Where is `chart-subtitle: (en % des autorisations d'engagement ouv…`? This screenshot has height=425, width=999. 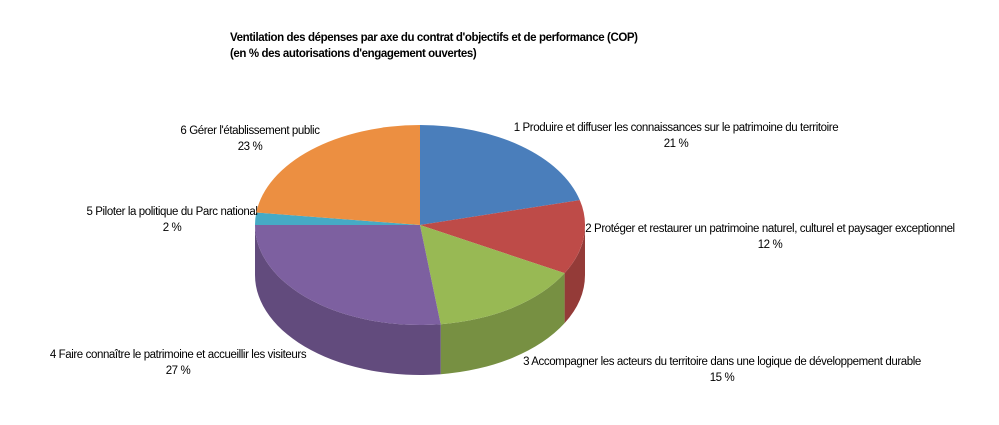
chart-subtitle: (en % des autorisations d'engagement ouv… is located at coordinates (353, 54).